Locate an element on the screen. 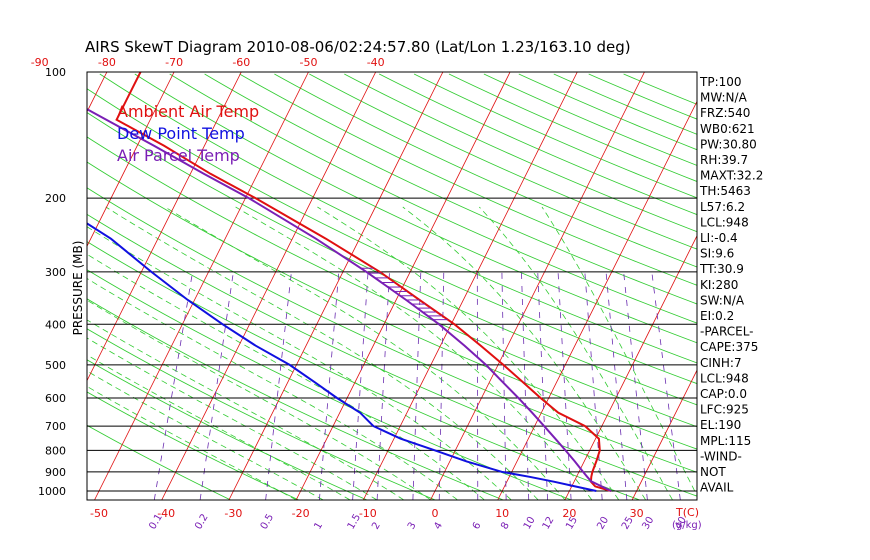 The image size is (870, 560). index-label: NOT is located at coordinates (713, 472).